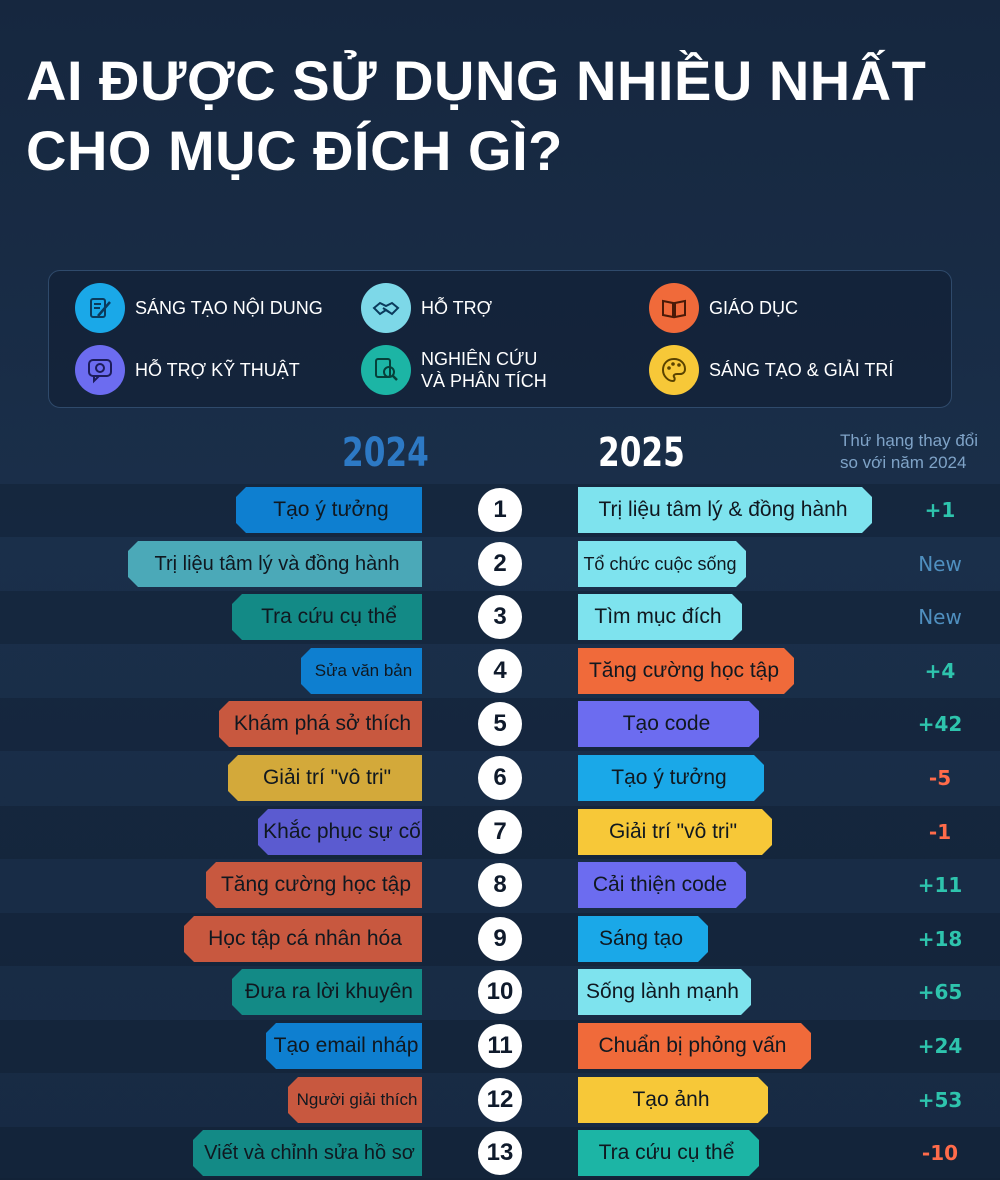 The height and width of the screenshot is (1180, 1000). Describe the element at coordinates (940, 1100) in the screenshot. I see `rank-change-value: +53` at that location.